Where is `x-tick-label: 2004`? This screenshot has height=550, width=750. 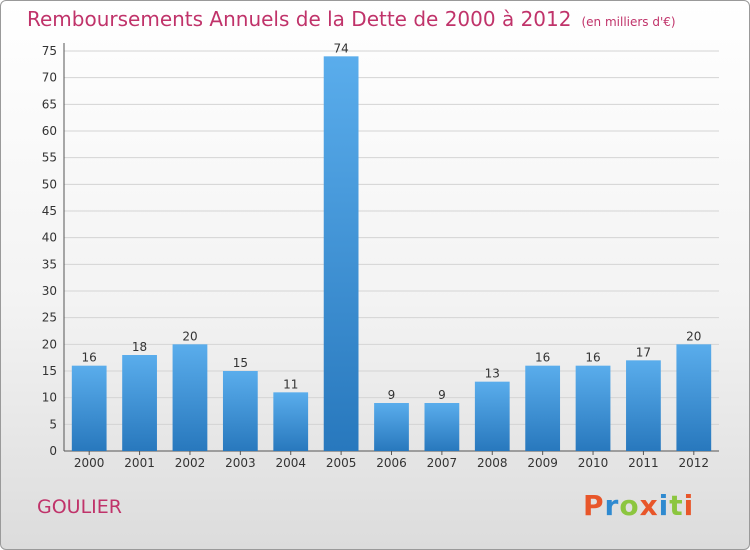
x-tick-label: 2004 is located at coordinates (290, 463).